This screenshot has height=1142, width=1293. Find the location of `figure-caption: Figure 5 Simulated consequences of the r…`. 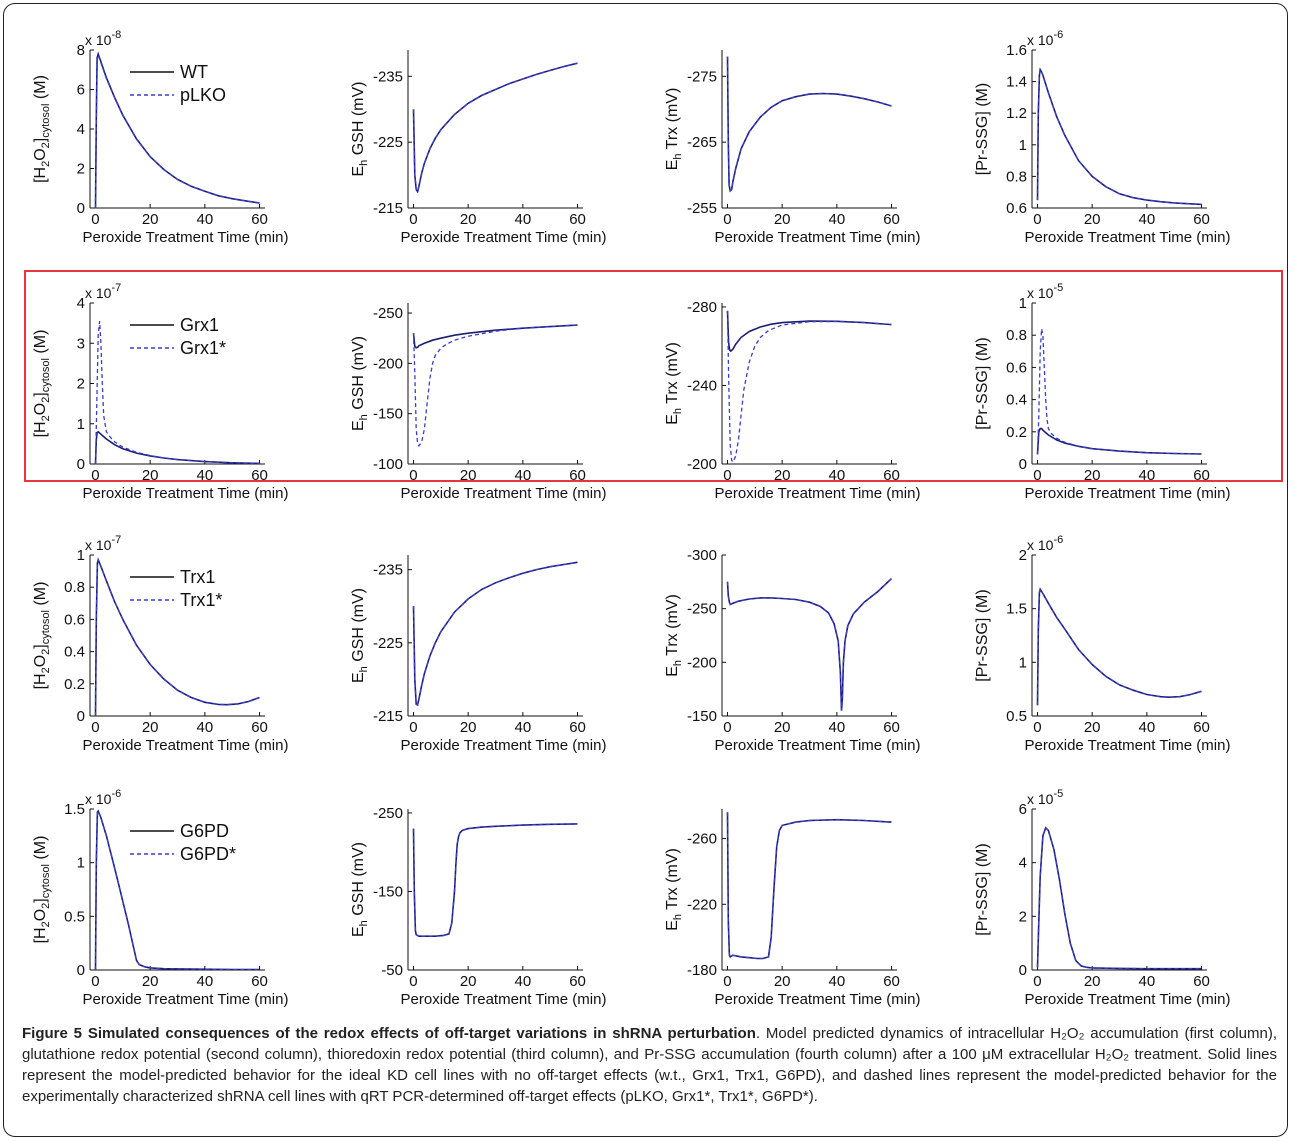

figure-caption: Figure 5 Simulated consequences of the r… is located at coordinates (649, 1065).